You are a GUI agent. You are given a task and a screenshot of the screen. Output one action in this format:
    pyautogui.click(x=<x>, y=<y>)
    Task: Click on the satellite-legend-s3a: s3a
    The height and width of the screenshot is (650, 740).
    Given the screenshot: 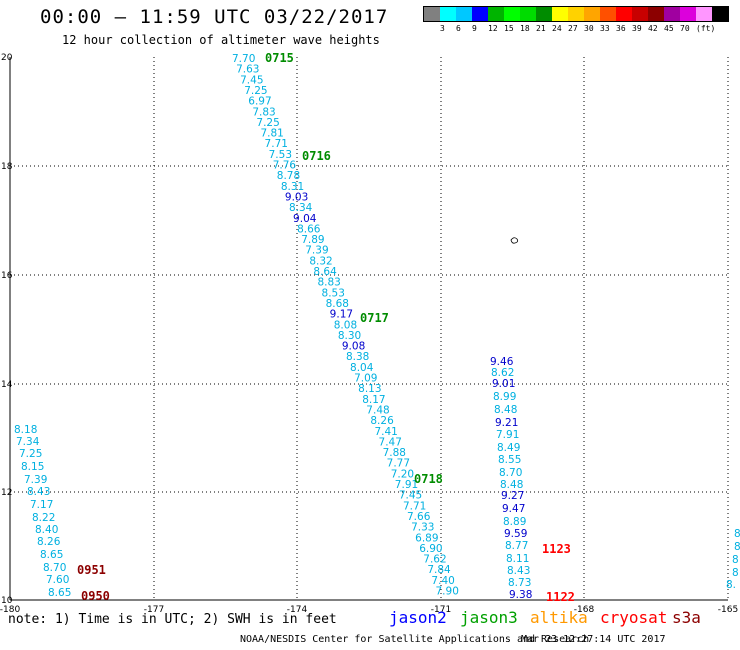 What is the action you would take?
    pyautogui.click(x=686, y=617)
    